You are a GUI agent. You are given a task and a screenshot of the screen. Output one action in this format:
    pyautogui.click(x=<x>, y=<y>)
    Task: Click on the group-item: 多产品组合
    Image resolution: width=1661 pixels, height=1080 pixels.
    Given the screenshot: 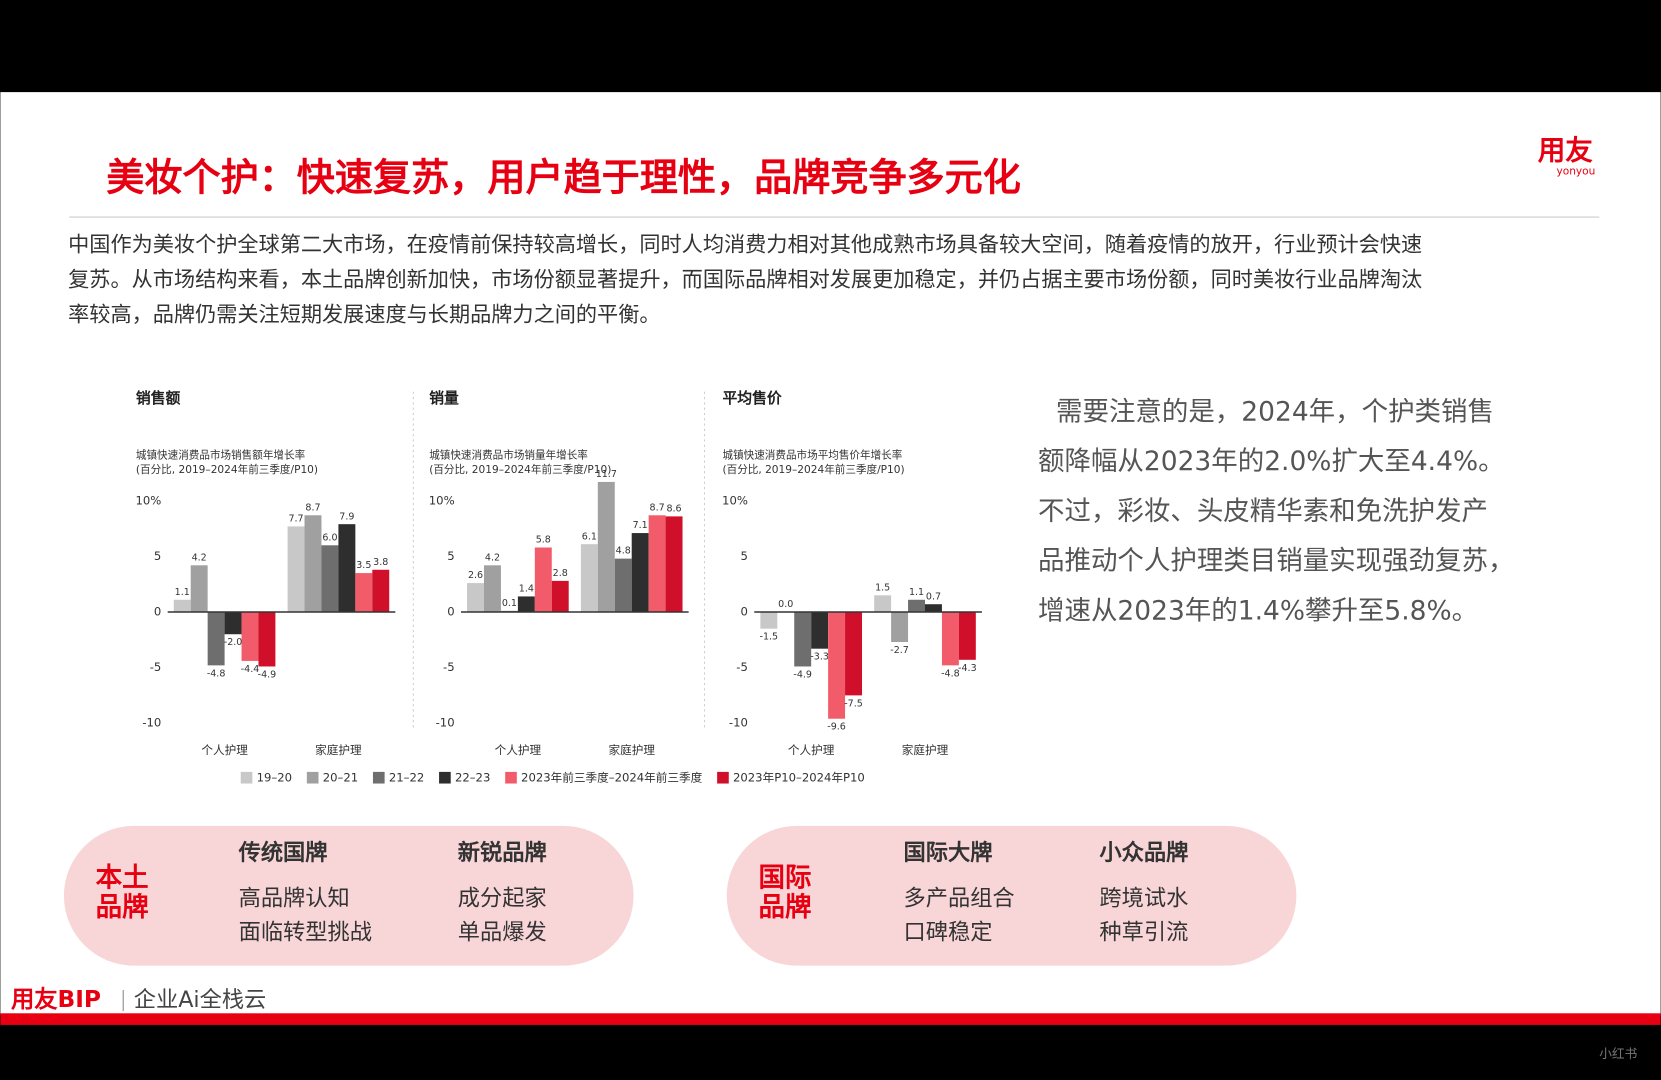 What is the action you would take?
    pyautogui.click(x=959, y=898)
    